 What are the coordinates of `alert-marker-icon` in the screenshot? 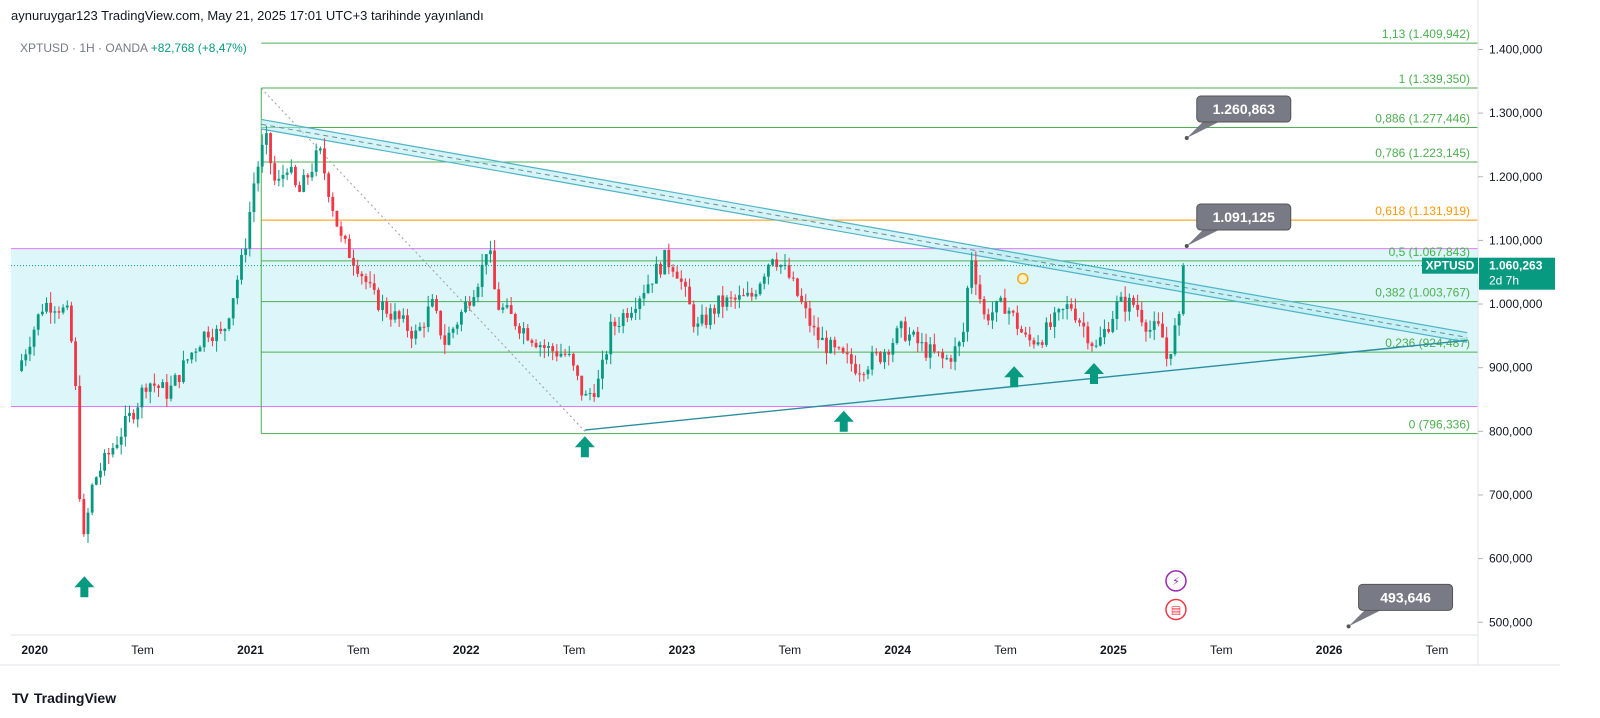 It's located at (1023, 278).